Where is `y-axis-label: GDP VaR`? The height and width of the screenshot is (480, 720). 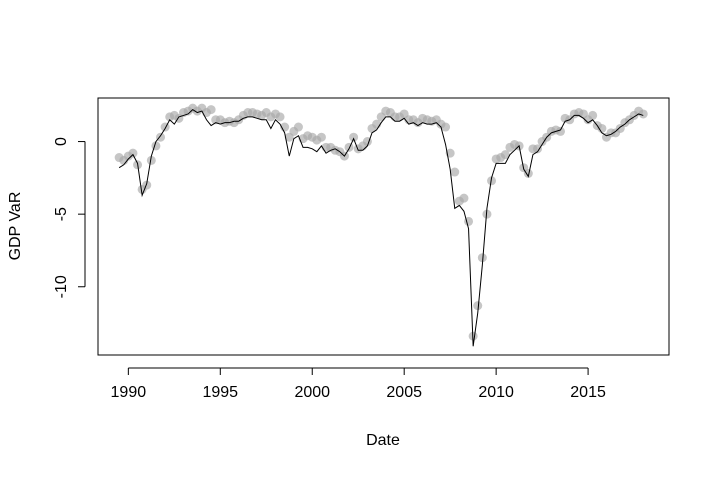
y-axis-label: GDP VaR is located at coordinates (15, 226).